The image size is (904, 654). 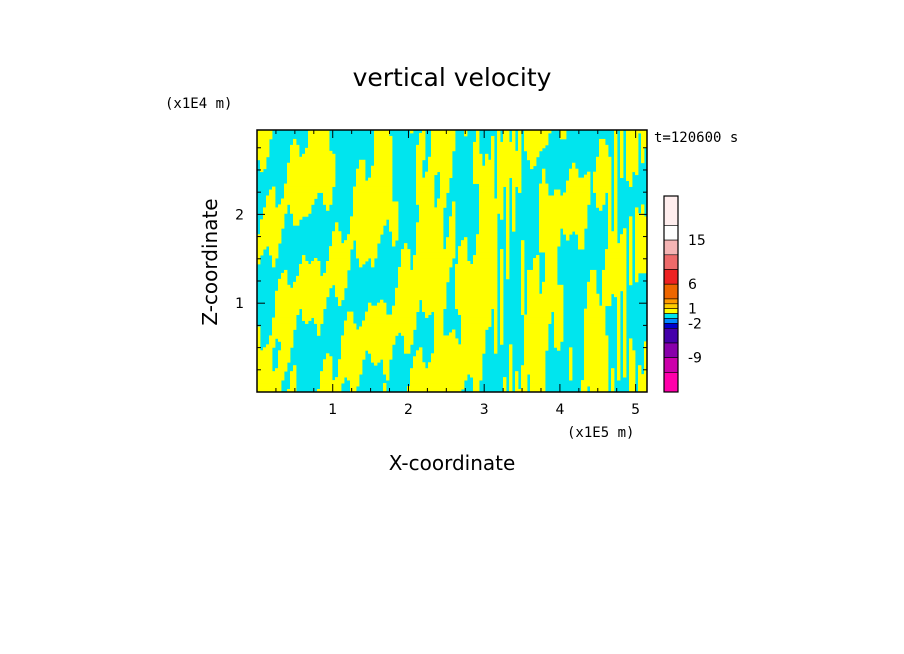 I want to click on colorbar-frame, so click(x=671, y=294).